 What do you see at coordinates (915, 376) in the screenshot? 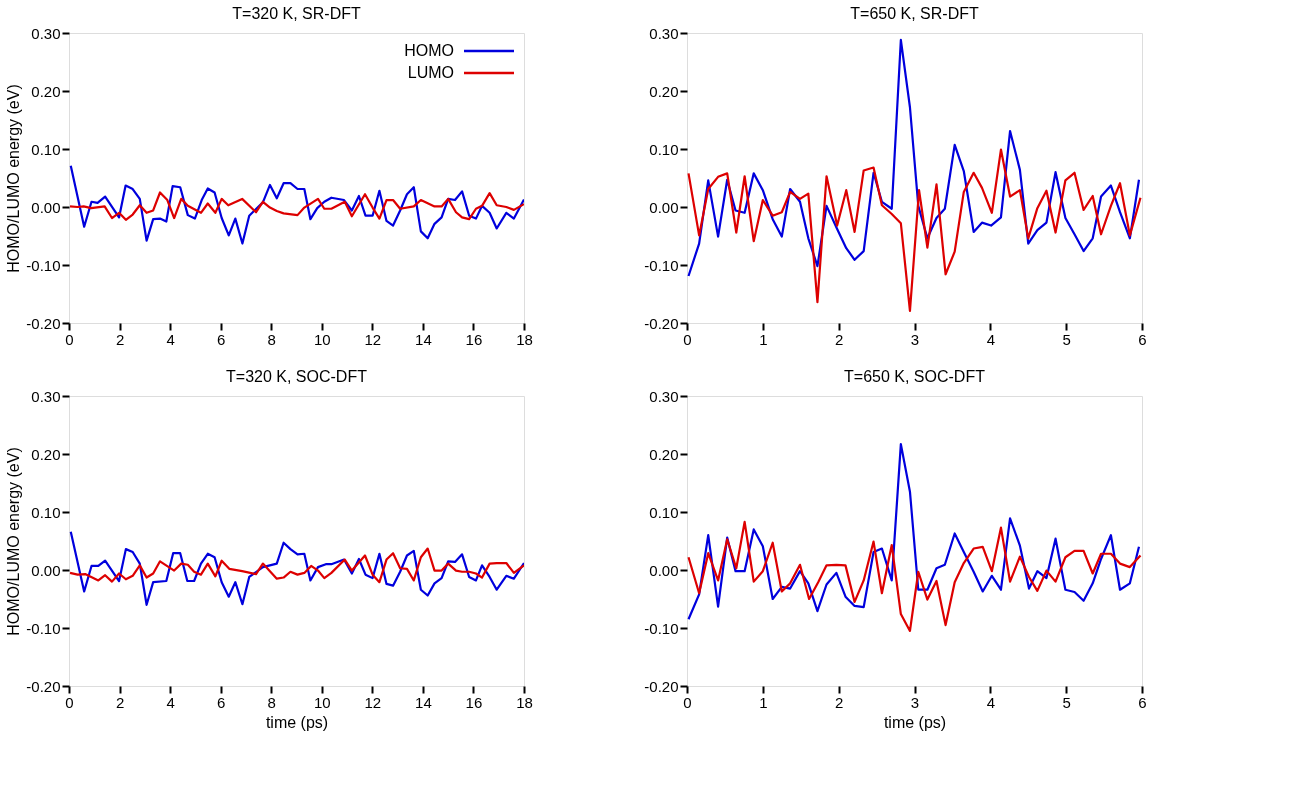
I see `chart-title: T=650 K, SOC-DFT` at bounding box center [915, 376].